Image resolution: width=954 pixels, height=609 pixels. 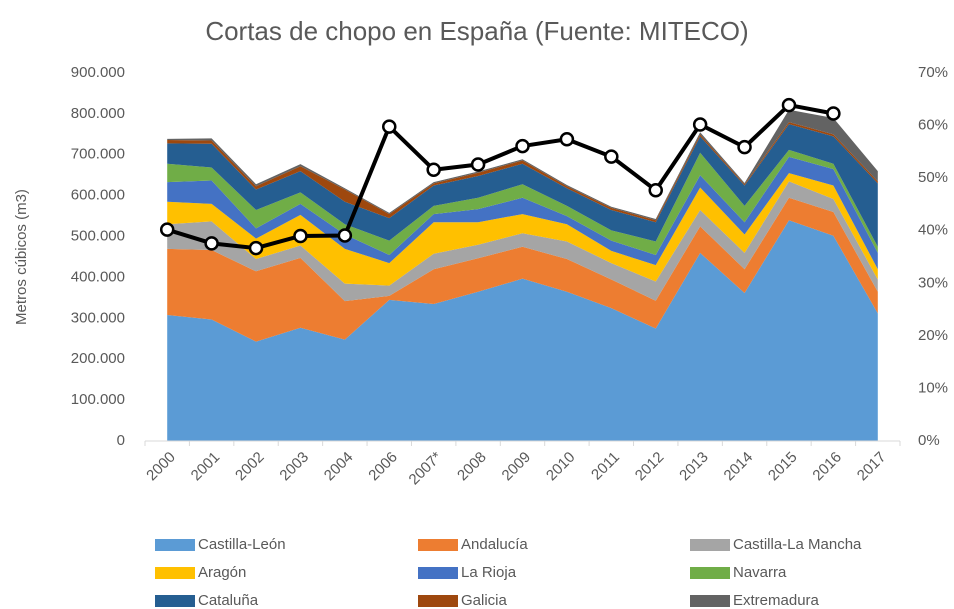 I want to click on legend-label: Extremadura, so click(x=776, y=600).